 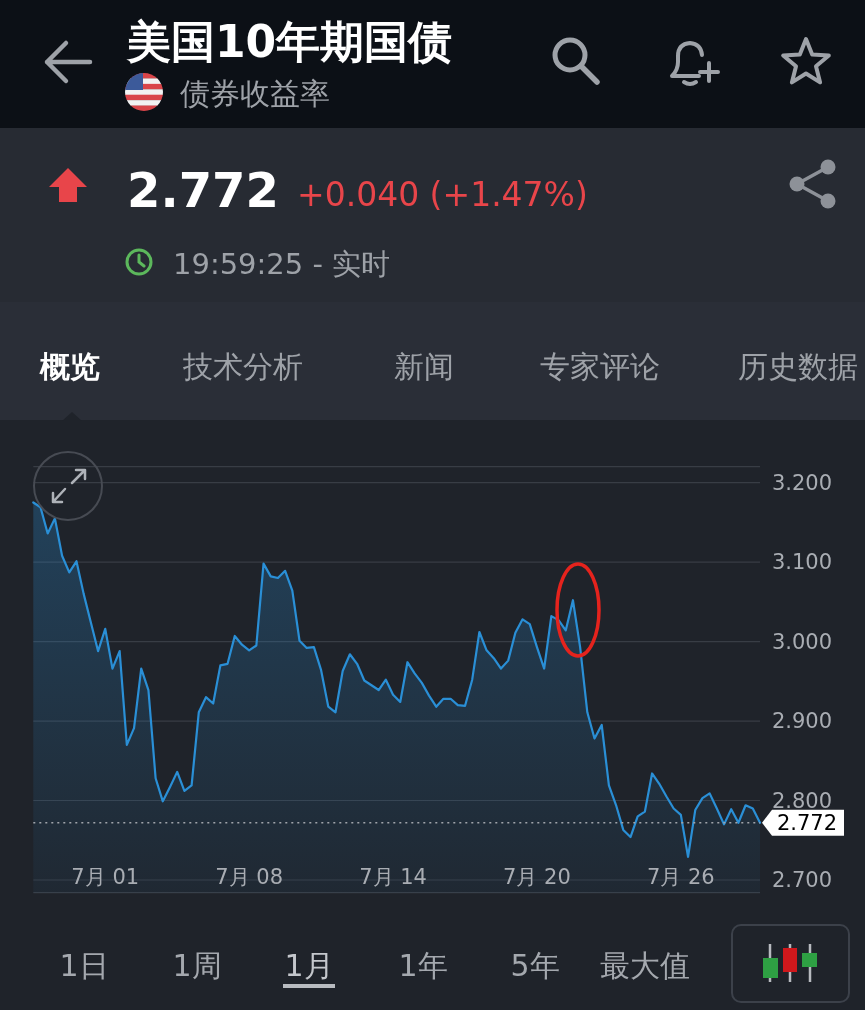 What do you see at coordinates (424, 366) in the screenshot?
I see `text: 新闻` at bounding box center [424, 366].